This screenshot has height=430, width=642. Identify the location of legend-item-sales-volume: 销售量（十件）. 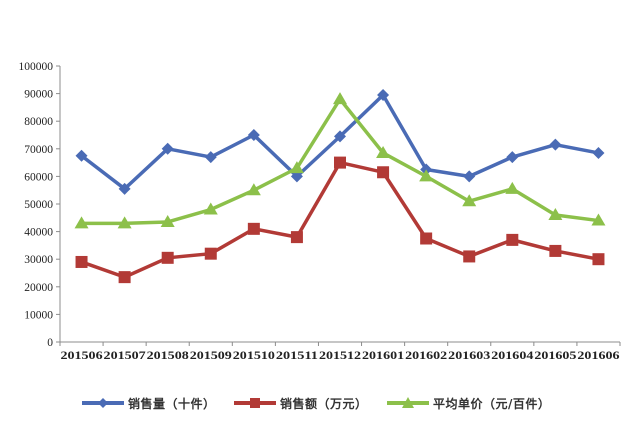
(148, 403).